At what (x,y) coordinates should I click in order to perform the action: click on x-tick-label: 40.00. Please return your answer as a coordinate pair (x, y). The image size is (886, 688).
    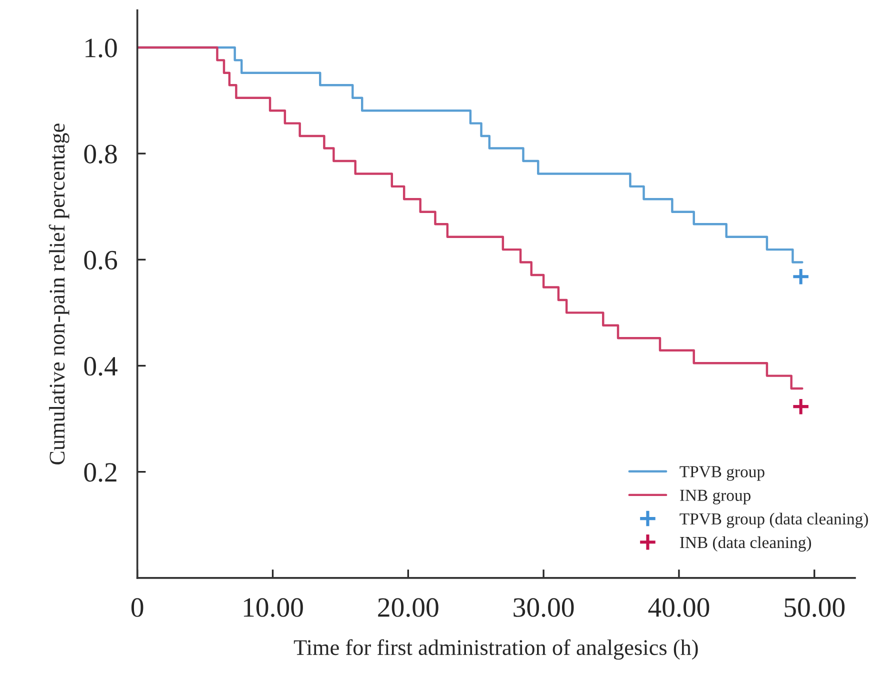
    Looking at the image, I should click on (679, 608).